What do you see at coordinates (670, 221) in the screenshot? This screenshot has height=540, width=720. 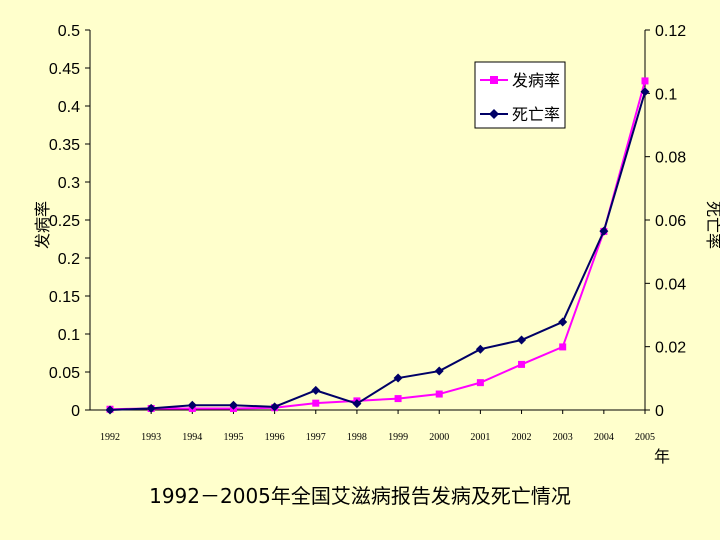 I see `right-tick-label: 0.06` at bounding box center [670, 221].